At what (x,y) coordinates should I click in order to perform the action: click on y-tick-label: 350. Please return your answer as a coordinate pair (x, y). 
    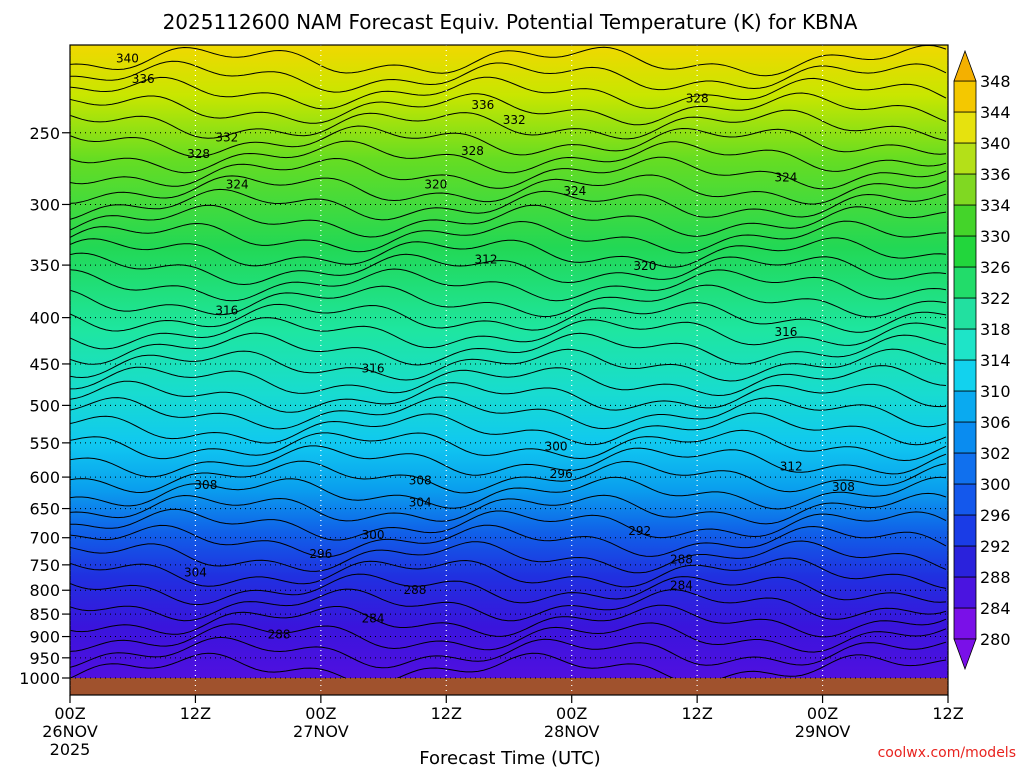
    Looking at the image, I should click on (44, 265).